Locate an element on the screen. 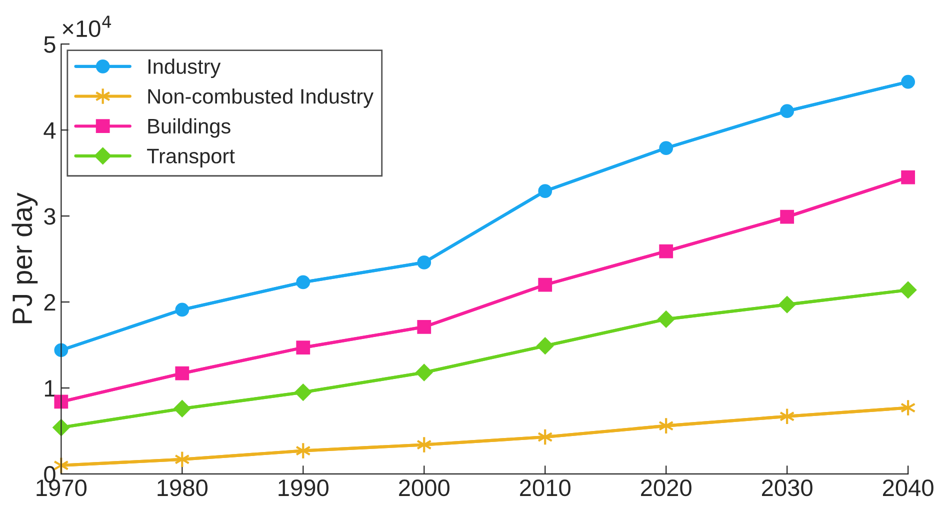 Image resolution: width=941 pixels, height=518 pixels. legend-label: Transport is located at coordinates (191, 158).